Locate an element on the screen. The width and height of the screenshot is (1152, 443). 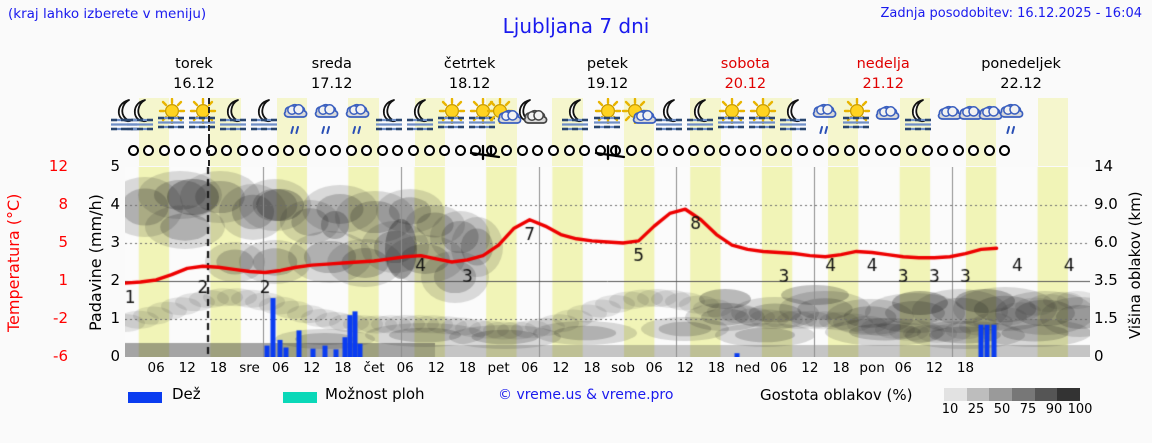
temperature-tick--2: -2 is located at coordinates (60, 318).